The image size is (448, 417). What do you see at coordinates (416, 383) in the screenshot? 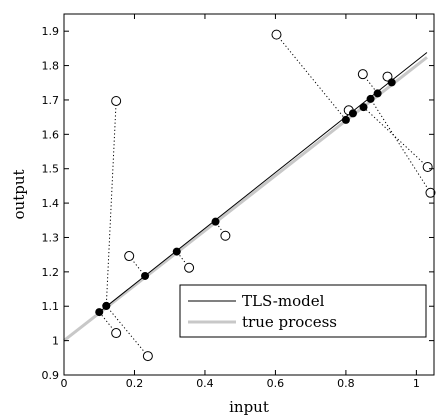
I see `x-tick-label-5: 1` at bounding box center [416, 383].